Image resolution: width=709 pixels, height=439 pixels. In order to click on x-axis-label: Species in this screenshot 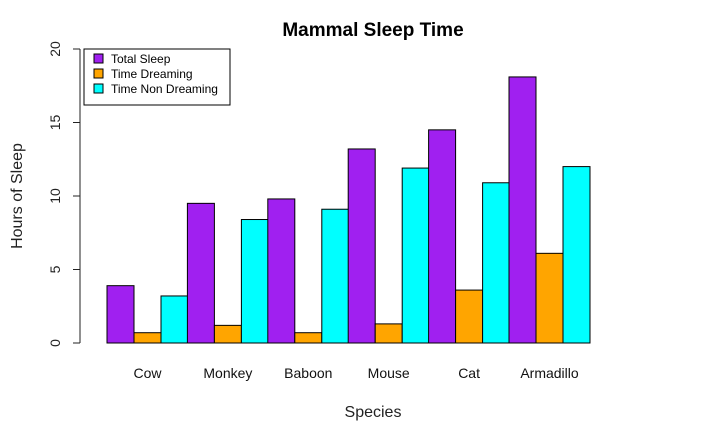, I will do `click(373, 412)`.